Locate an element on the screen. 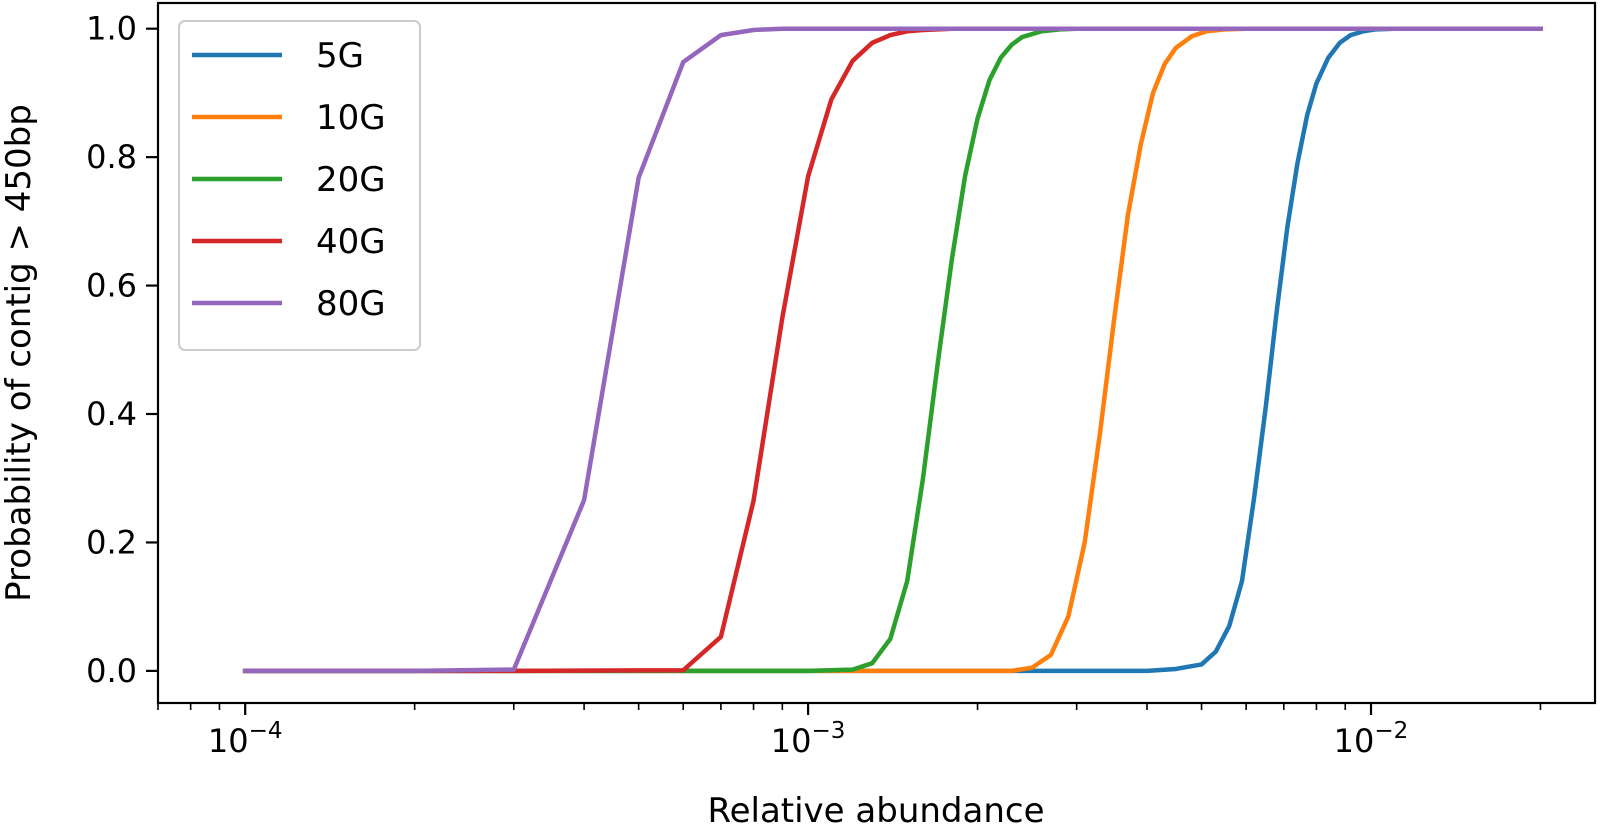  y-axis-ticks: 0.0 0.2 0.4 0.6 0.8 1.0 is located at coordinates (122, 350).